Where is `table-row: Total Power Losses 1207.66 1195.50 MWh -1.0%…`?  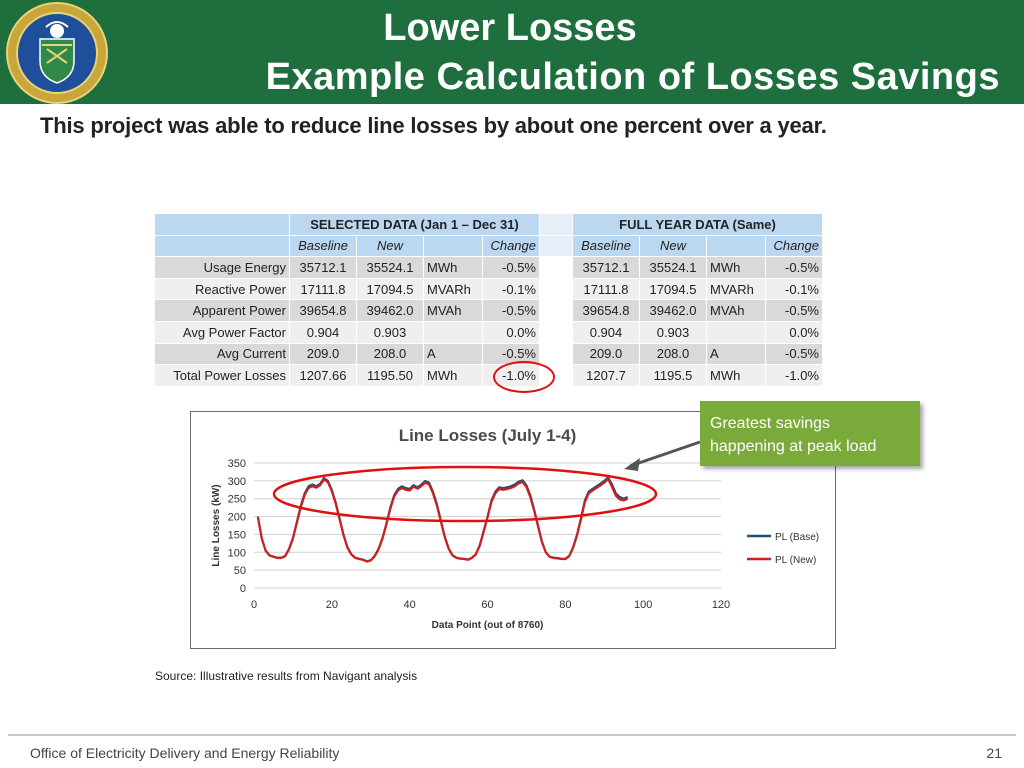 table-row: Total Power Losses 1207.66 1195.50 MWh -1.0%… is located at coordinates (488, 375).